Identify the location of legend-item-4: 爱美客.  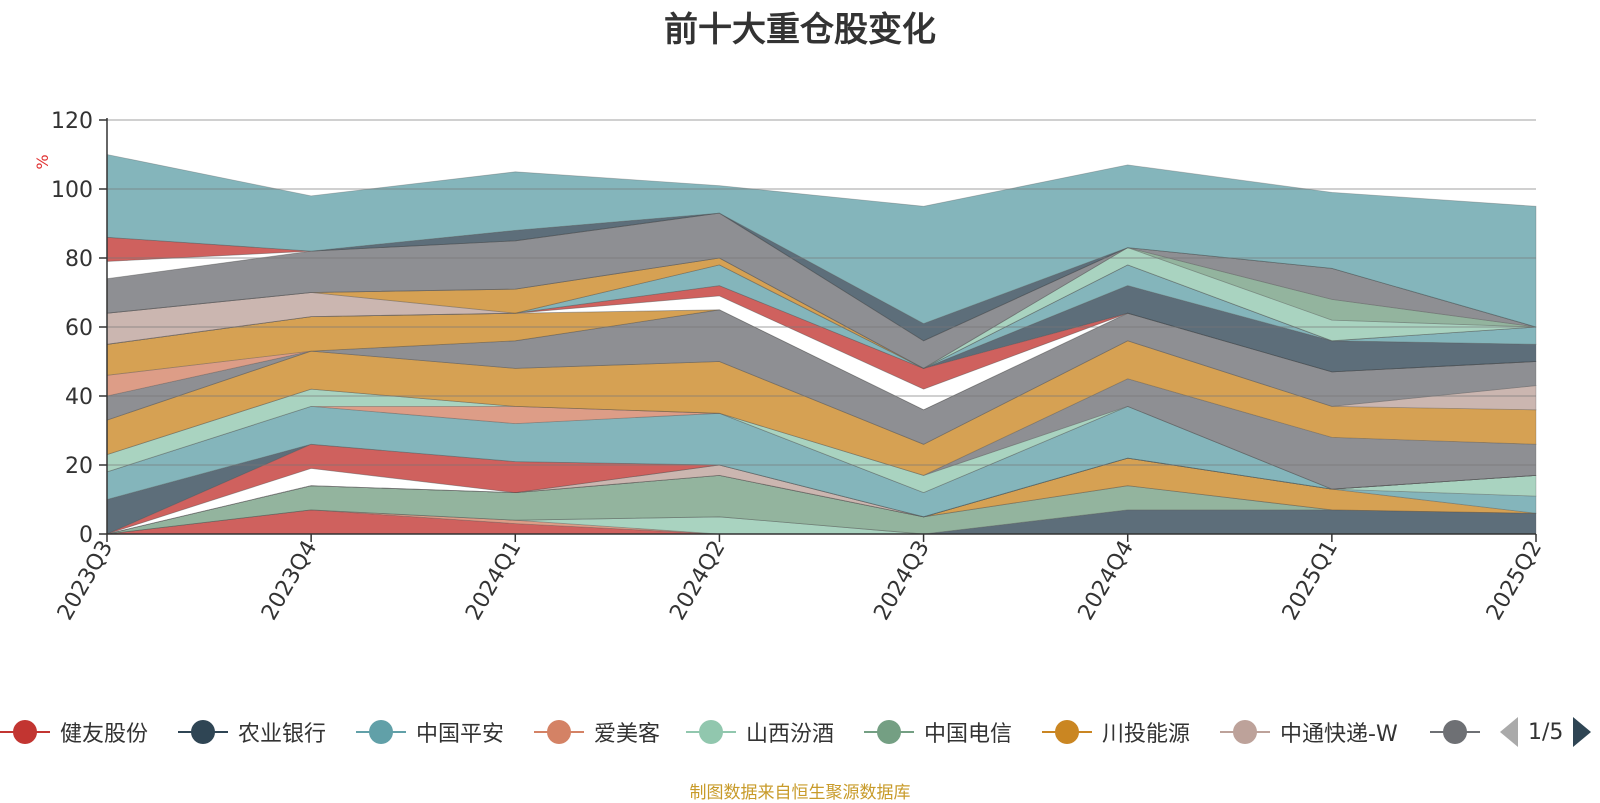
(597, 732).